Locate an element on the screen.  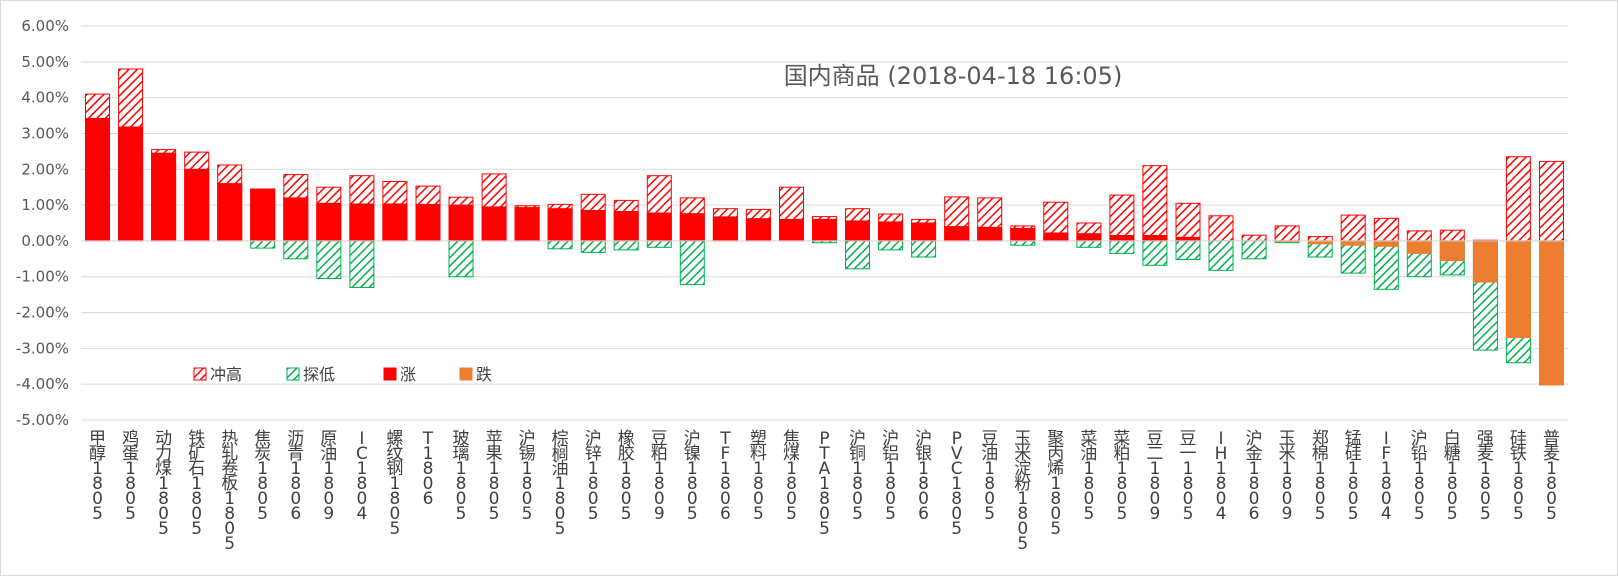
category-label-char: 醇 is located at coordinates (97, 454).